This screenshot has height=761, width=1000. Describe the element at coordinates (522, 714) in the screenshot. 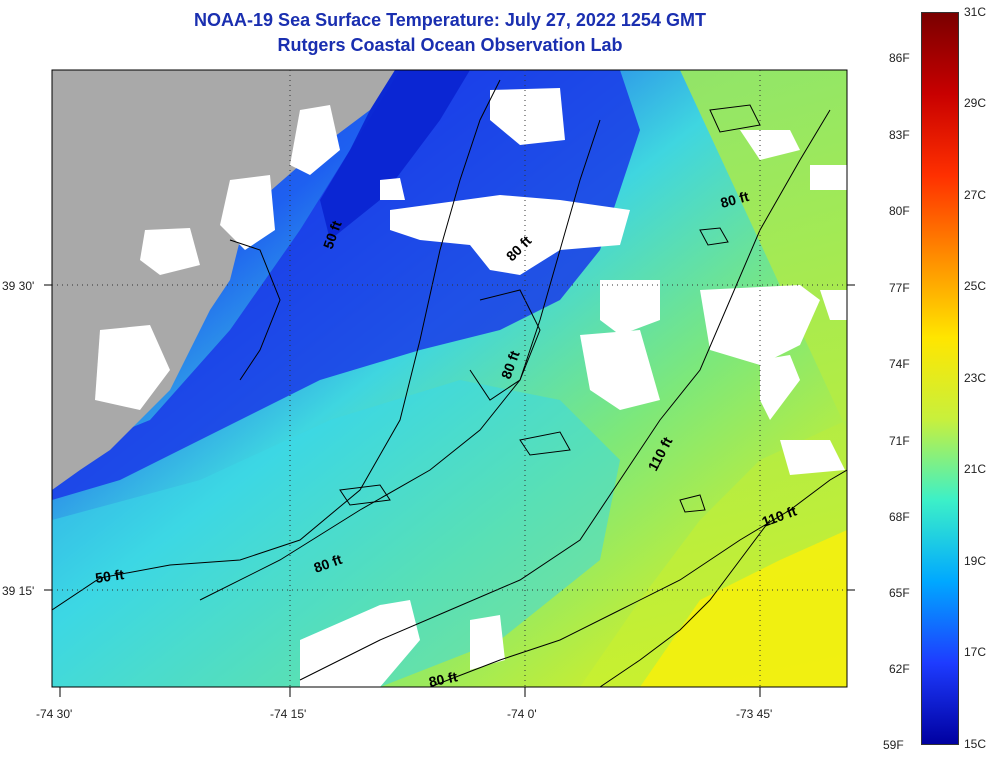

I see `x-tick-label: -74 0'` at that location.